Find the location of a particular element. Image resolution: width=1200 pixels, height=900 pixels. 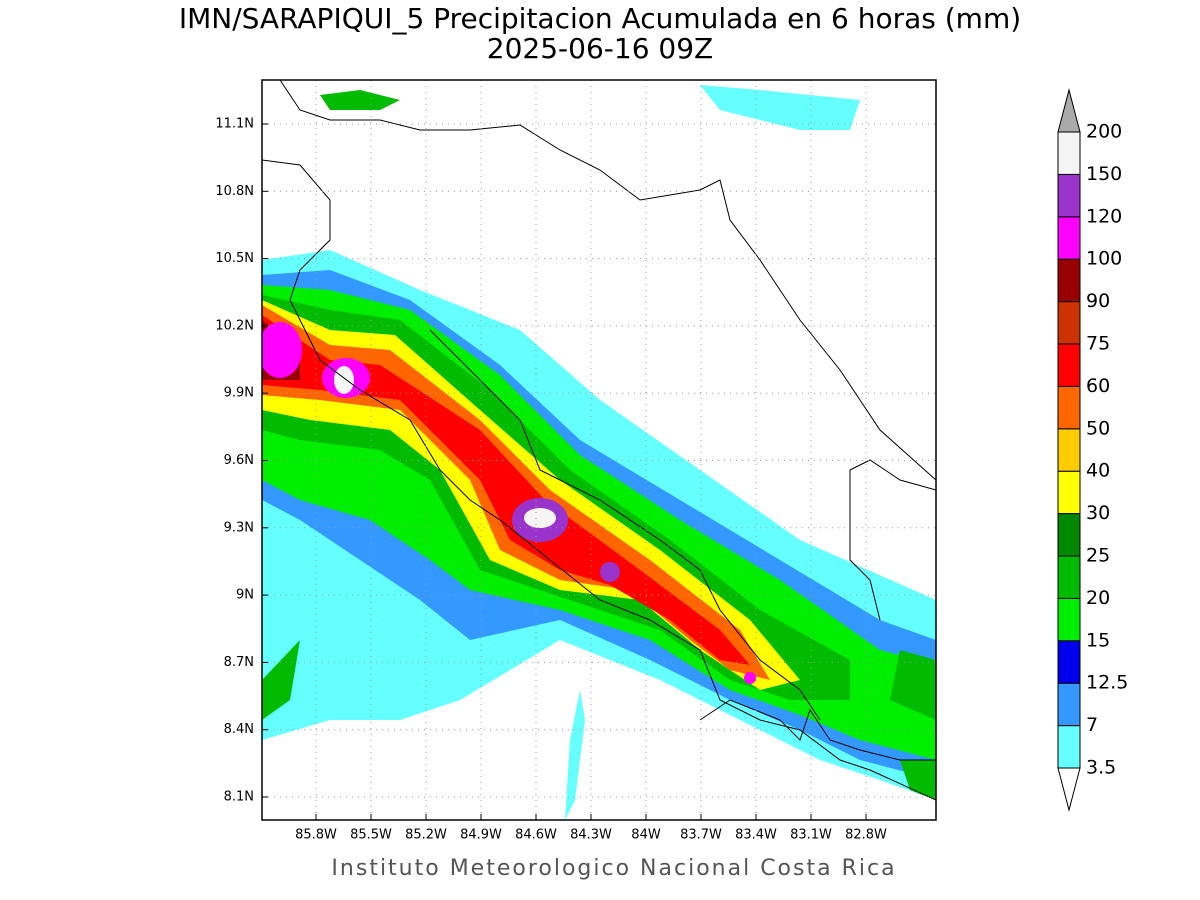

lon-tick-label: 85.2W is located at coordinates (426, 835).